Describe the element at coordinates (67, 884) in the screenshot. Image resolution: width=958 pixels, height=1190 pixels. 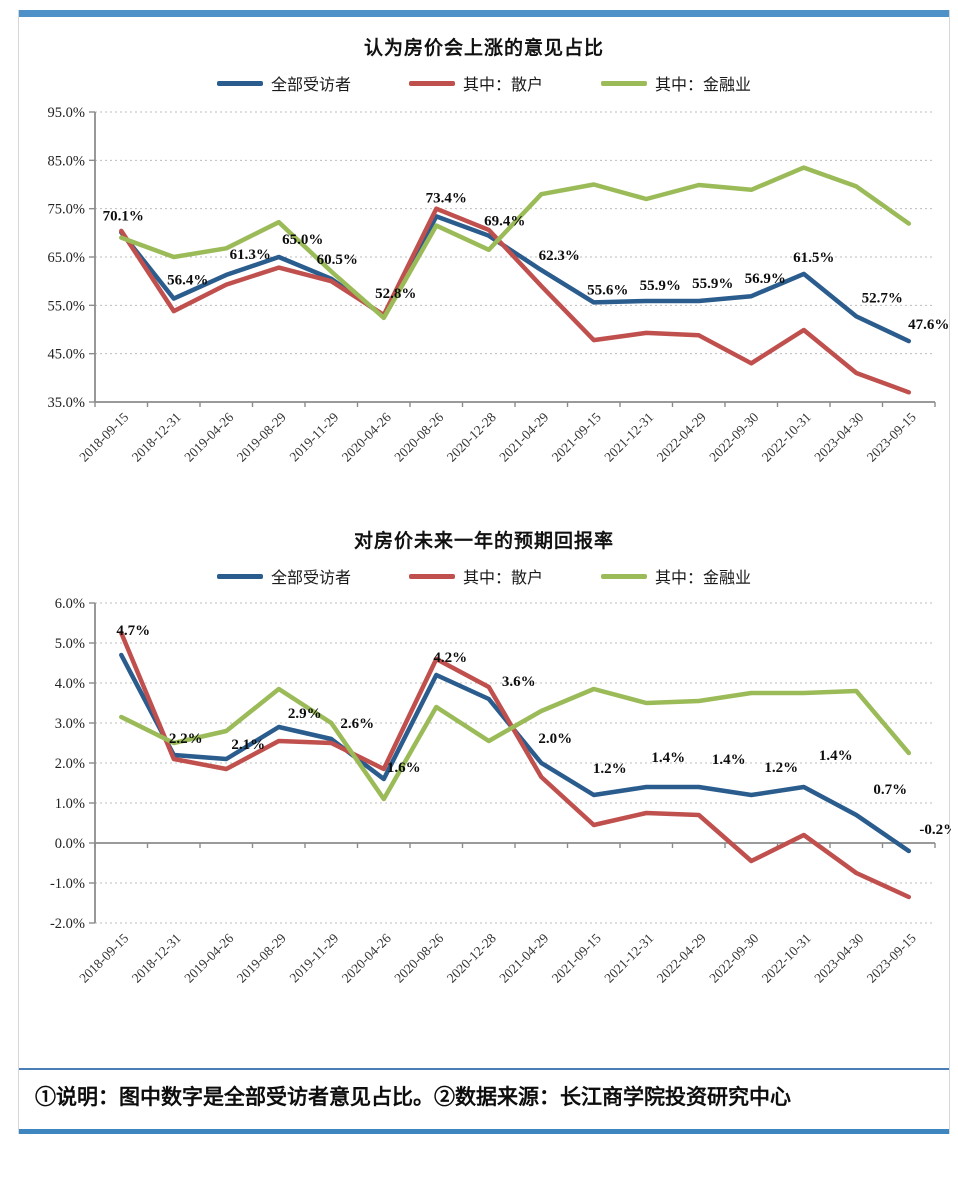
I see `y-axis-tick-label: -1.0%` at that location.